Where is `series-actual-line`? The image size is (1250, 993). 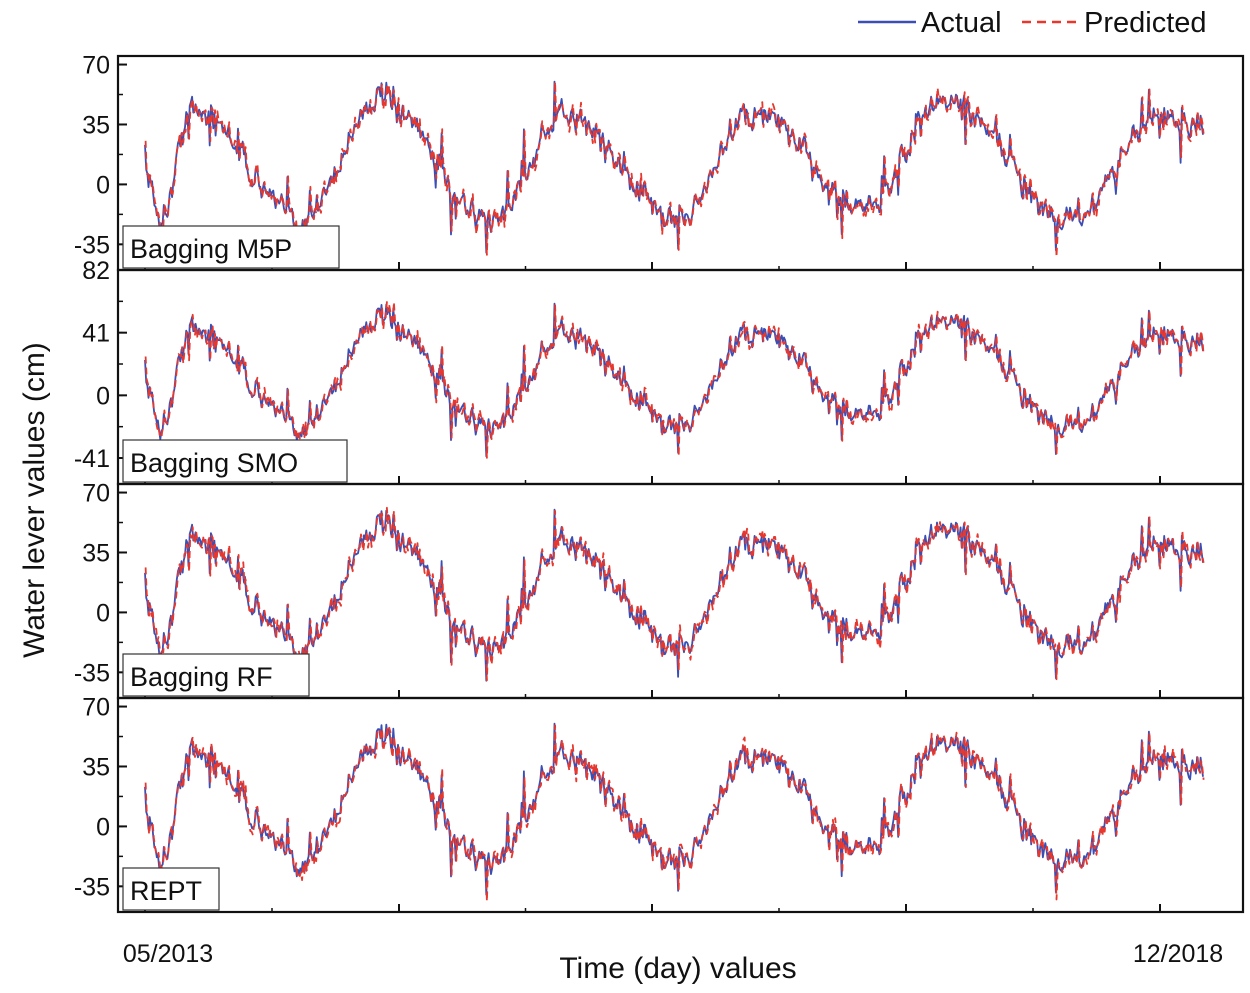
series-actual-line is located at coordinates (674, 380).